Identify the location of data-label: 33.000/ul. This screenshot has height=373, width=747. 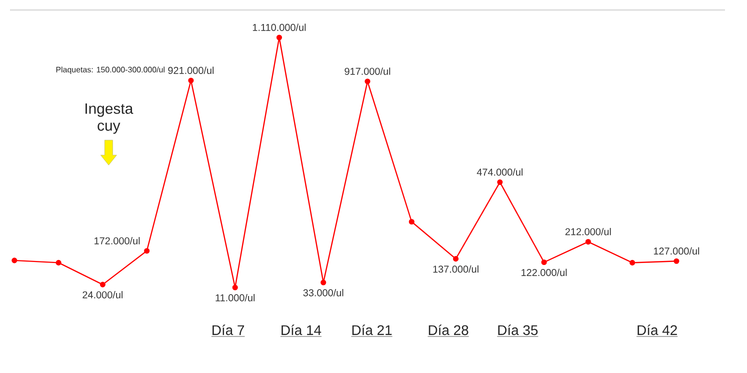
(323, 292).